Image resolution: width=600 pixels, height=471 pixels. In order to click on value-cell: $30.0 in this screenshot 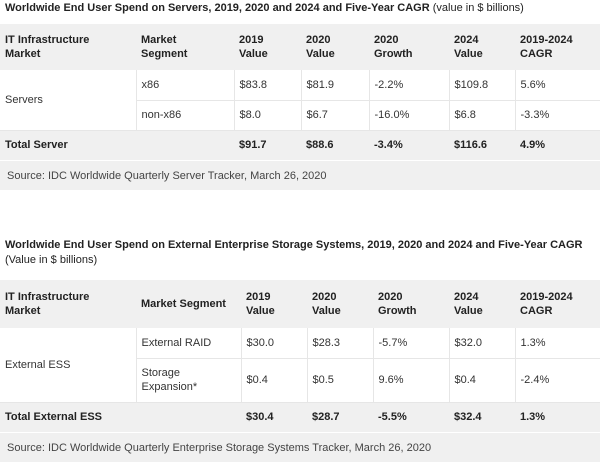, I will do `click(273, 343)`.